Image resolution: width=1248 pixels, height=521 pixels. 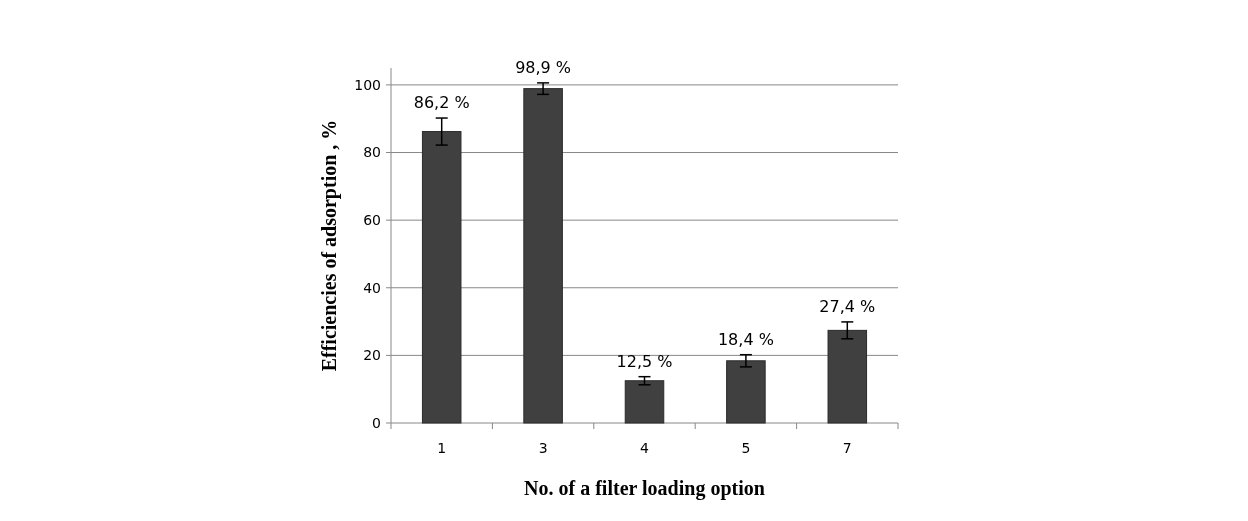 What do you see at coordinates (644, 488) in the screenshot?
I see `x-axis-title: No. of a filter loading option` at bounding box center [644, 488].